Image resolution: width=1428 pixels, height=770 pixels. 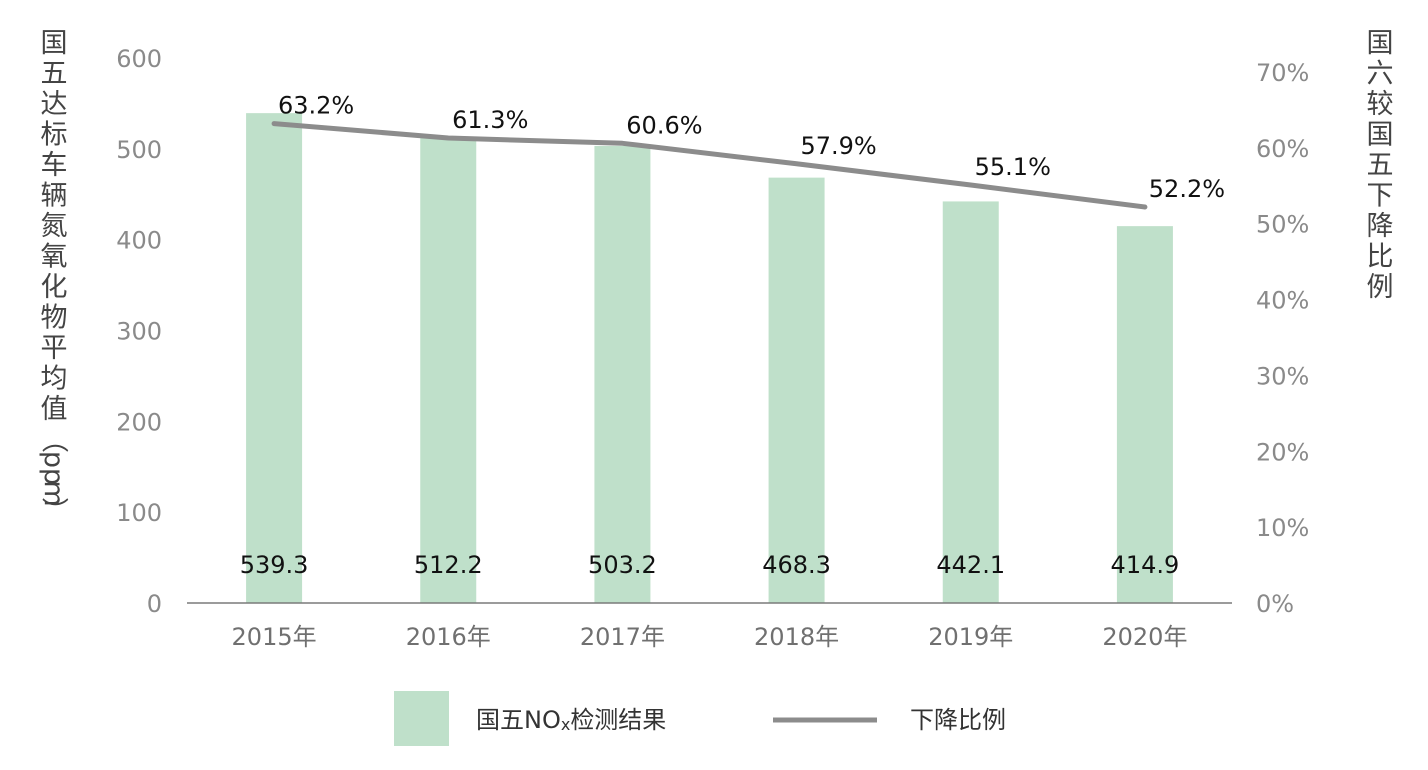 What do you see at coordinates (958, 720) in the screenshot?
I see `legend-line-label: 下降比例` at bounding box center [958, 720].